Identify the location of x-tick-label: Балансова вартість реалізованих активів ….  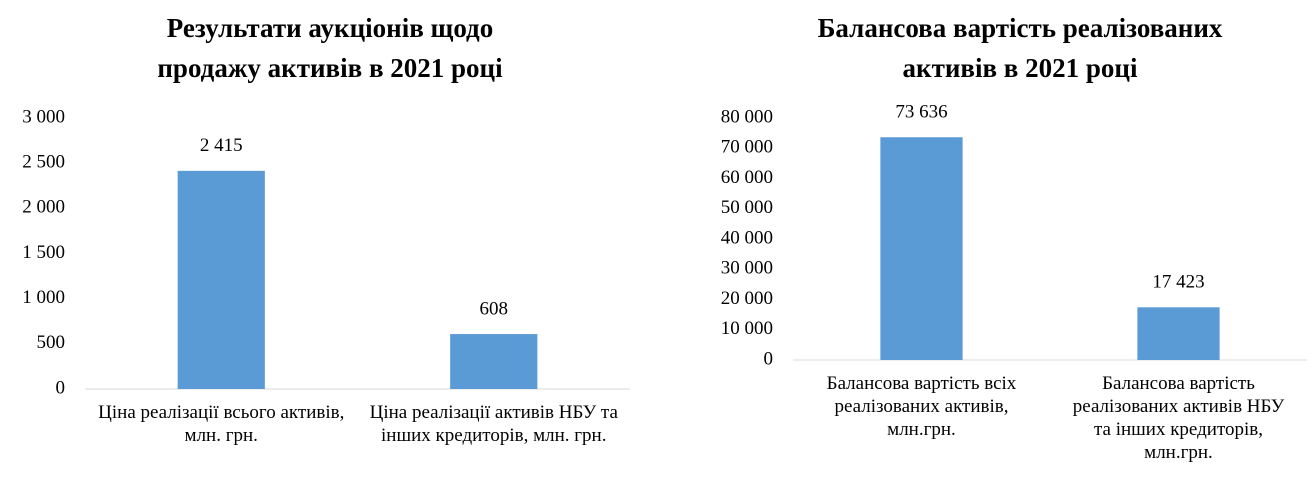
(1178, 418).